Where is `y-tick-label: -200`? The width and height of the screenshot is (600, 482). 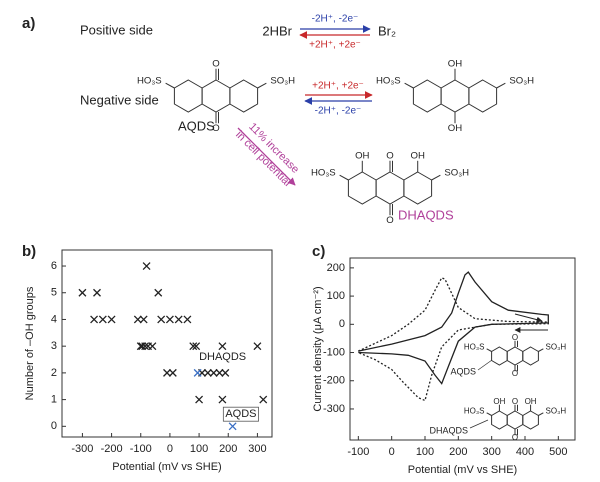
y-tick-label: -200 is located at coordinates (334, 381).